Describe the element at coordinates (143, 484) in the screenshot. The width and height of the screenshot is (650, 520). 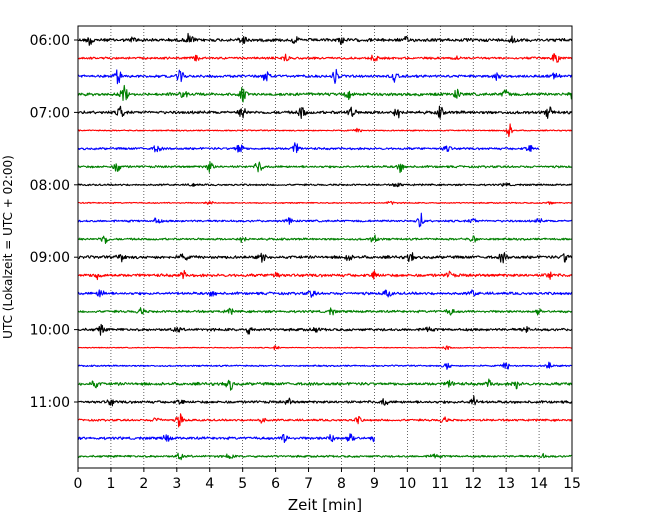
I see `x-tick-label: 2` at that location.